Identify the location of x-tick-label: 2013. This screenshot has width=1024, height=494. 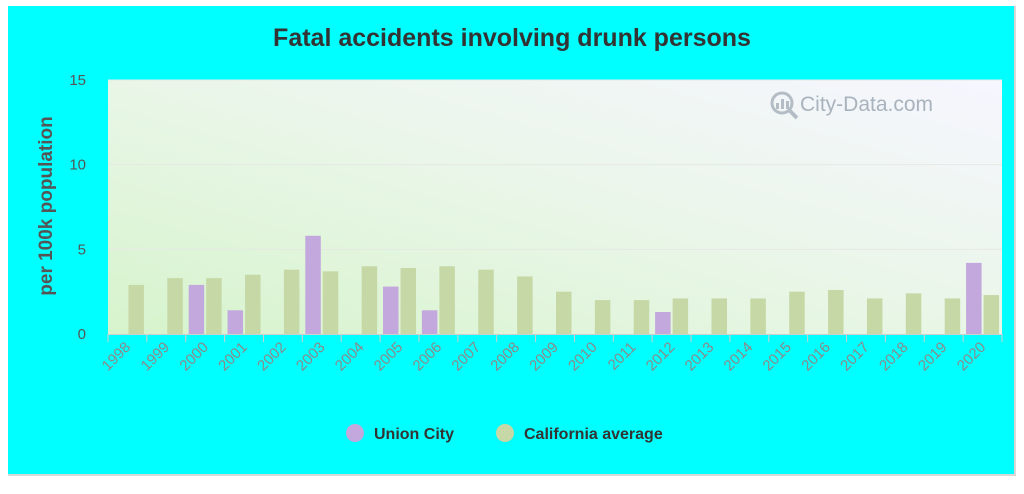
(700, 357).